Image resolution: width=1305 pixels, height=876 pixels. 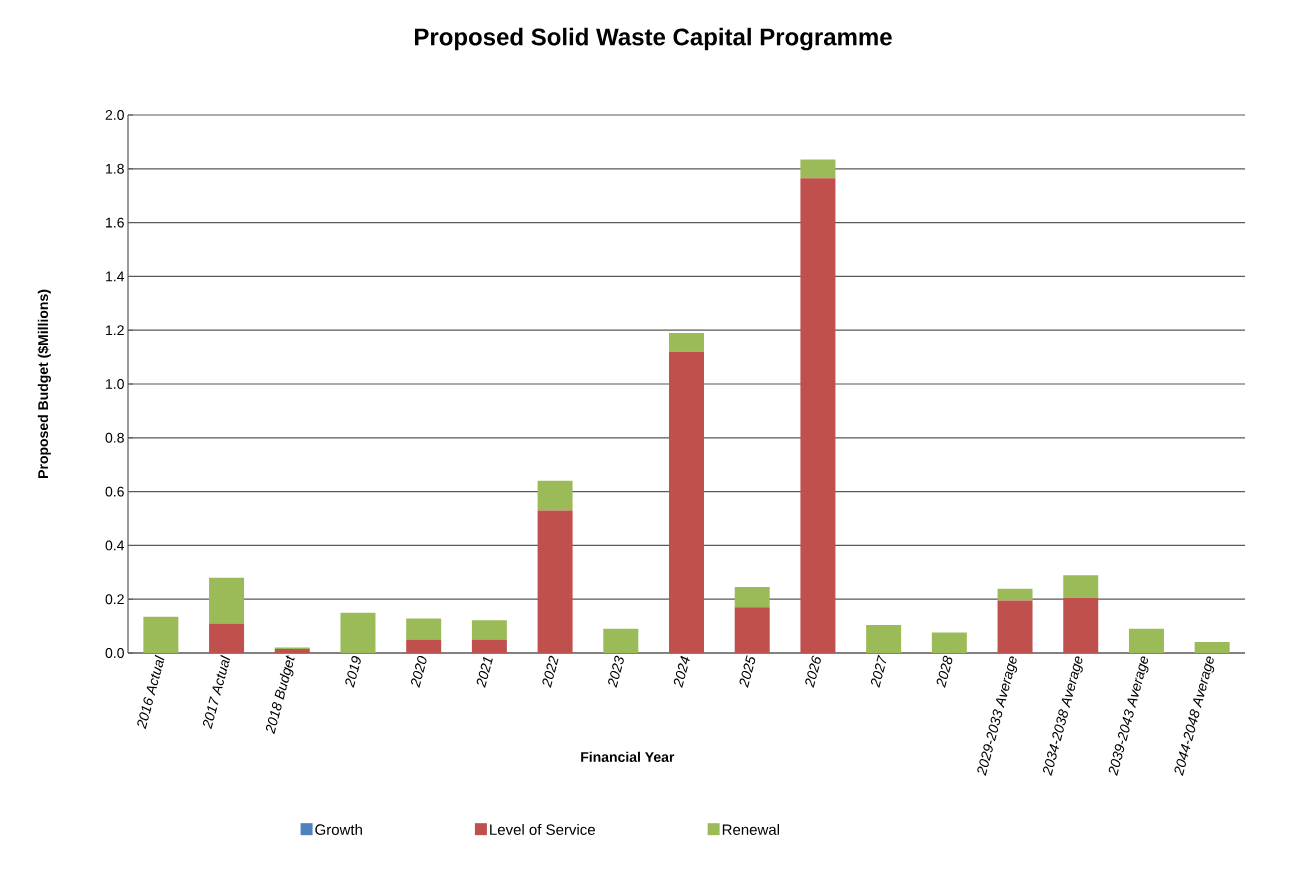 I want to click on y-tick-label: 1.6, so click(x=115, y=222).